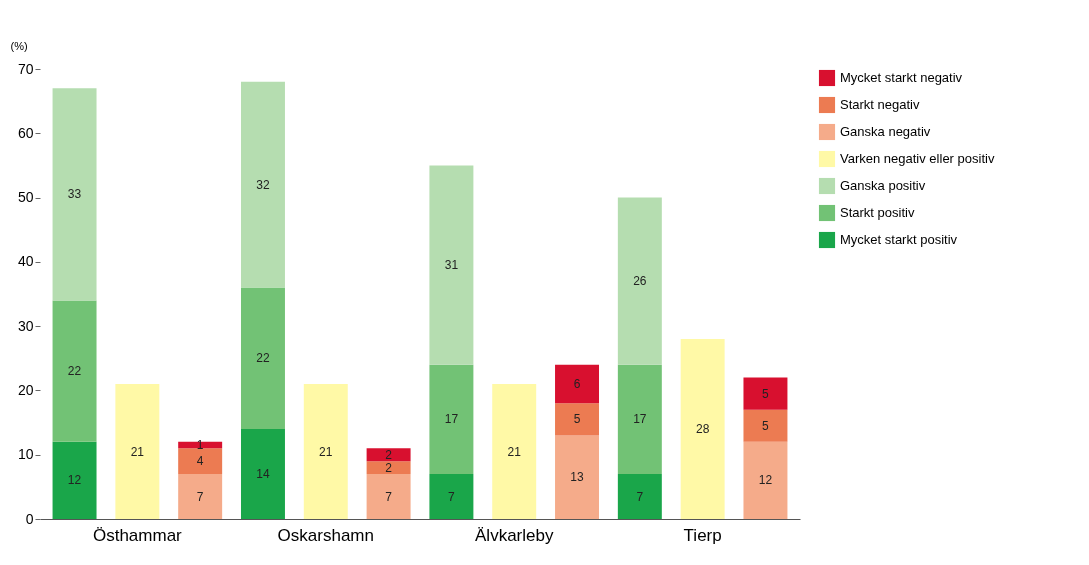  What do you see at coordinates (917, 158) in the screenshot?
I see `legend-label: Varken negativ eller positiv` at bounding box center [917, 158].